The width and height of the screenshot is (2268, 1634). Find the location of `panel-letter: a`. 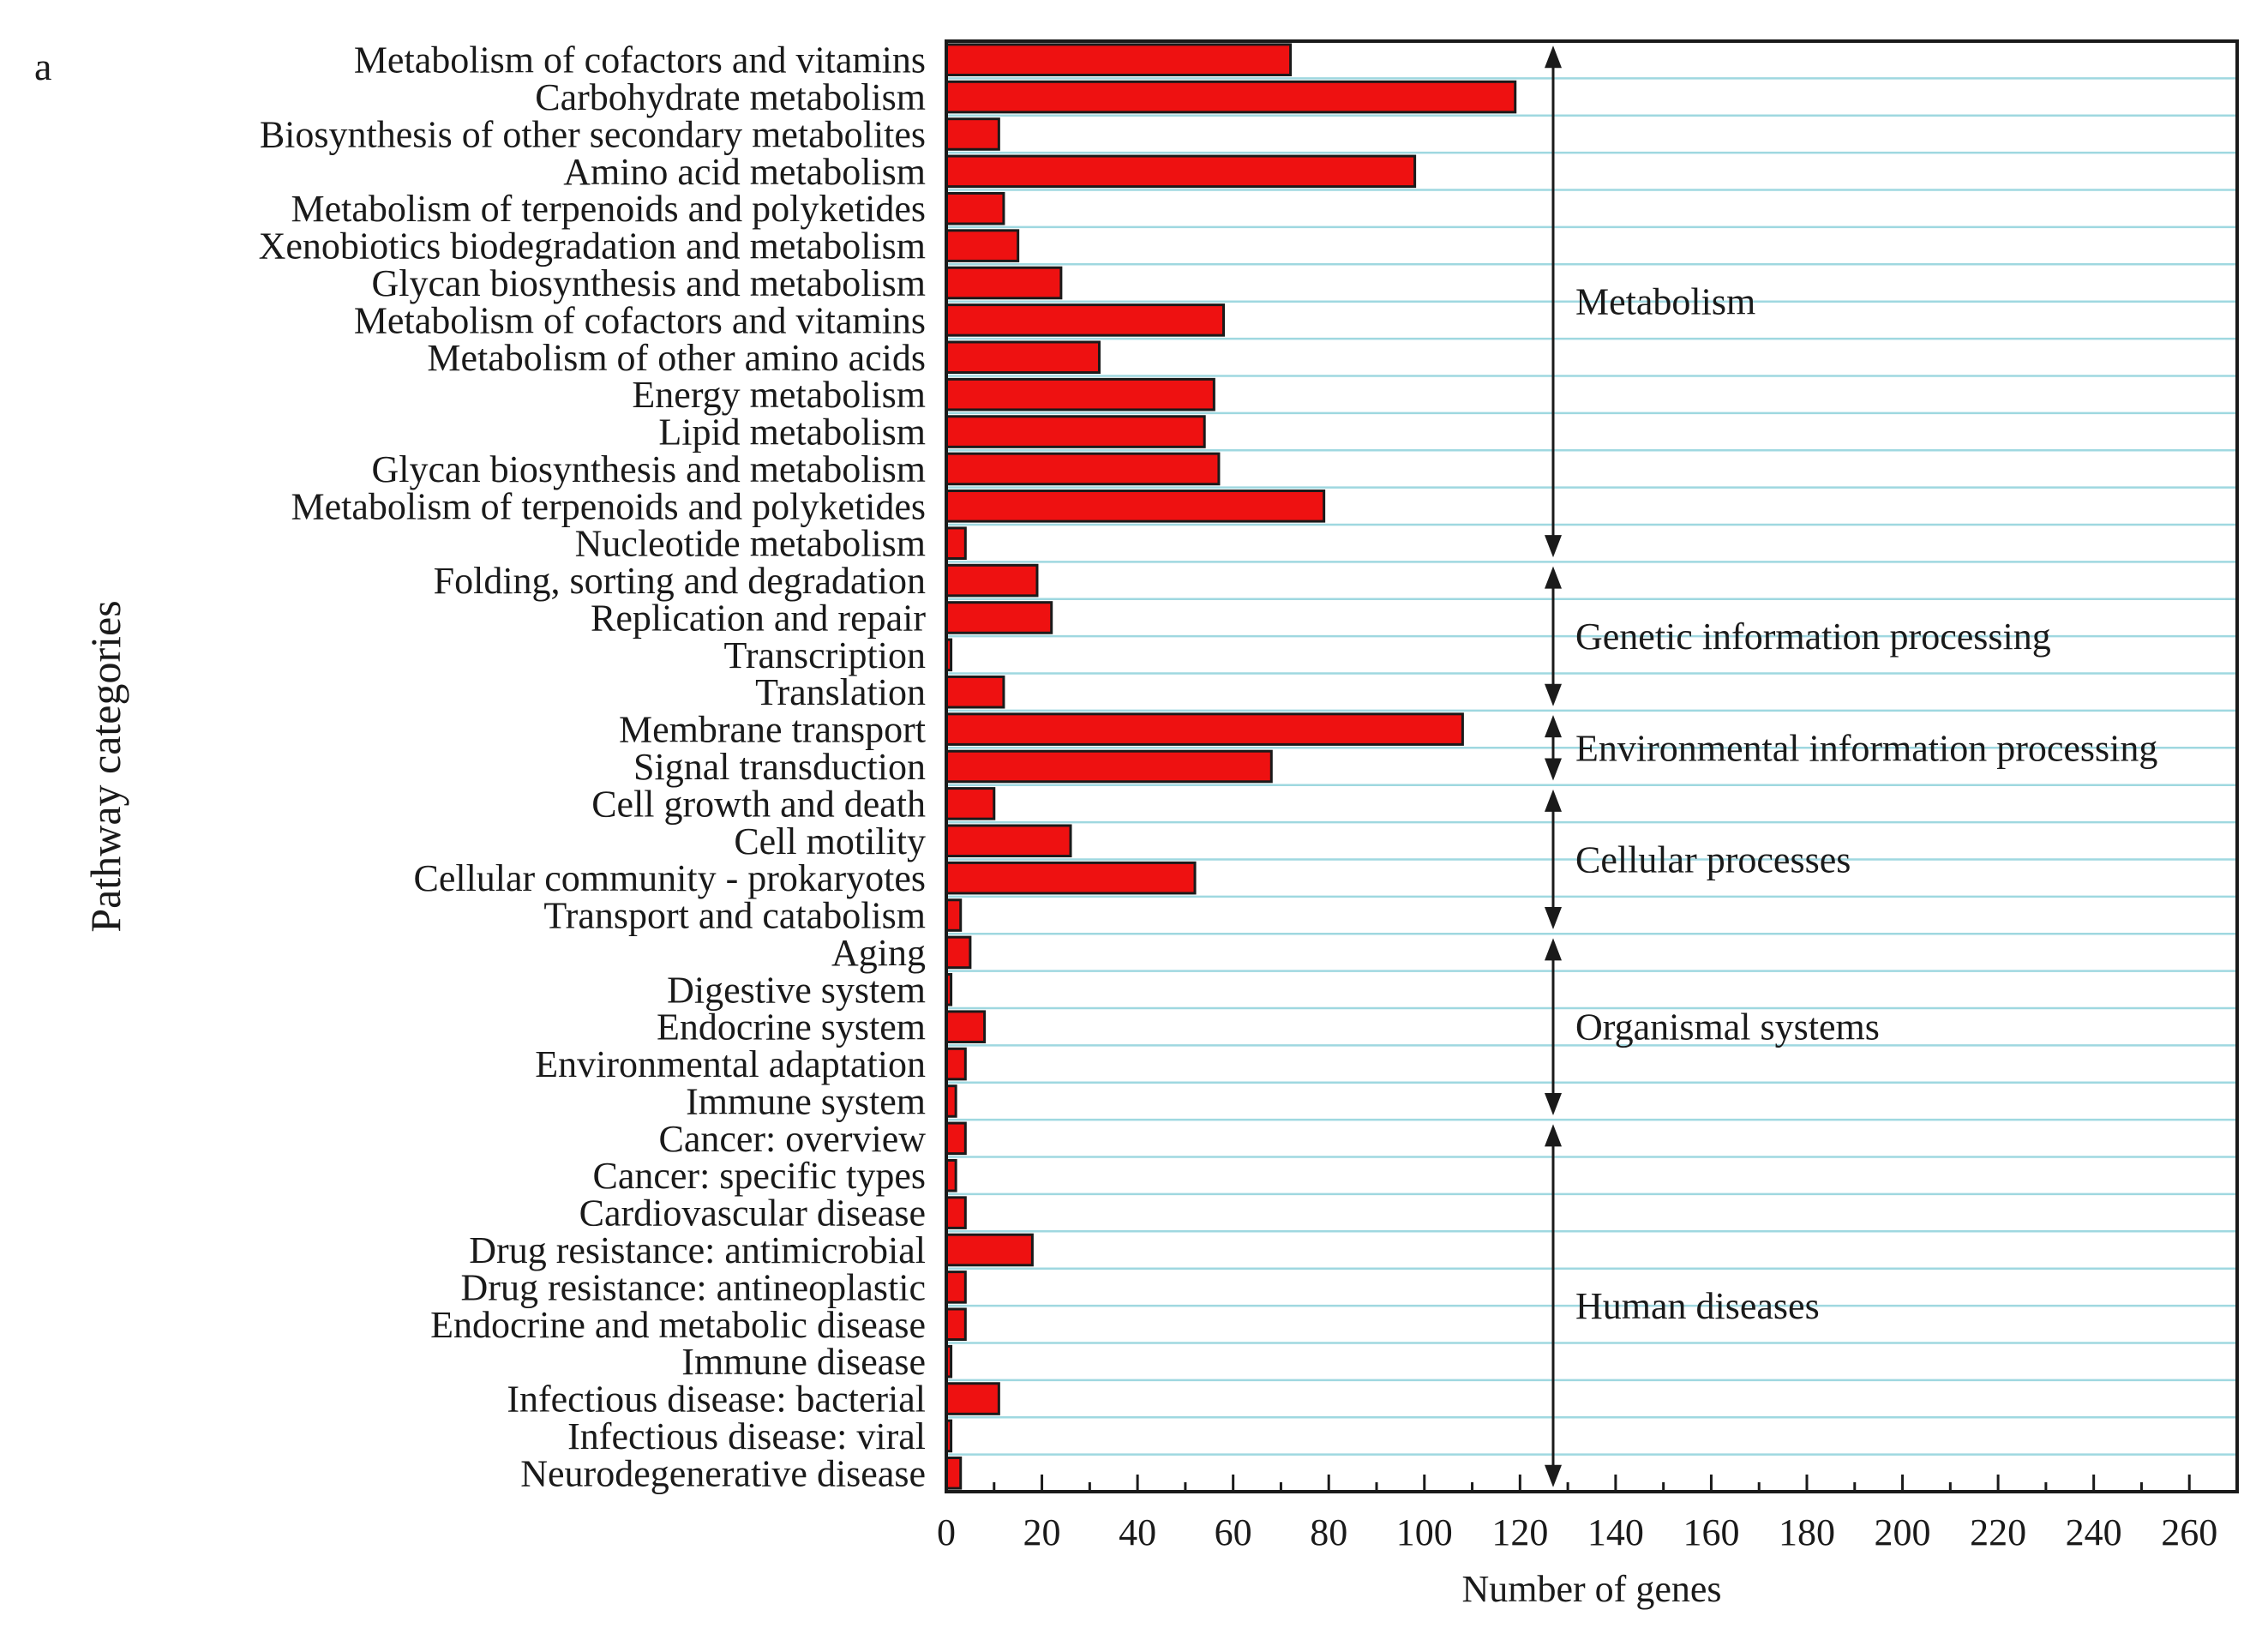

panel-letter: a is located at coordinates (42, 66).